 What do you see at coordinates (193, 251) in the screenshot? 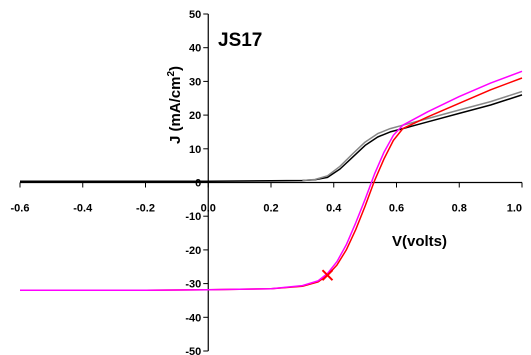
I see `y-tick-label: -20` at bounding box center [193, 251].